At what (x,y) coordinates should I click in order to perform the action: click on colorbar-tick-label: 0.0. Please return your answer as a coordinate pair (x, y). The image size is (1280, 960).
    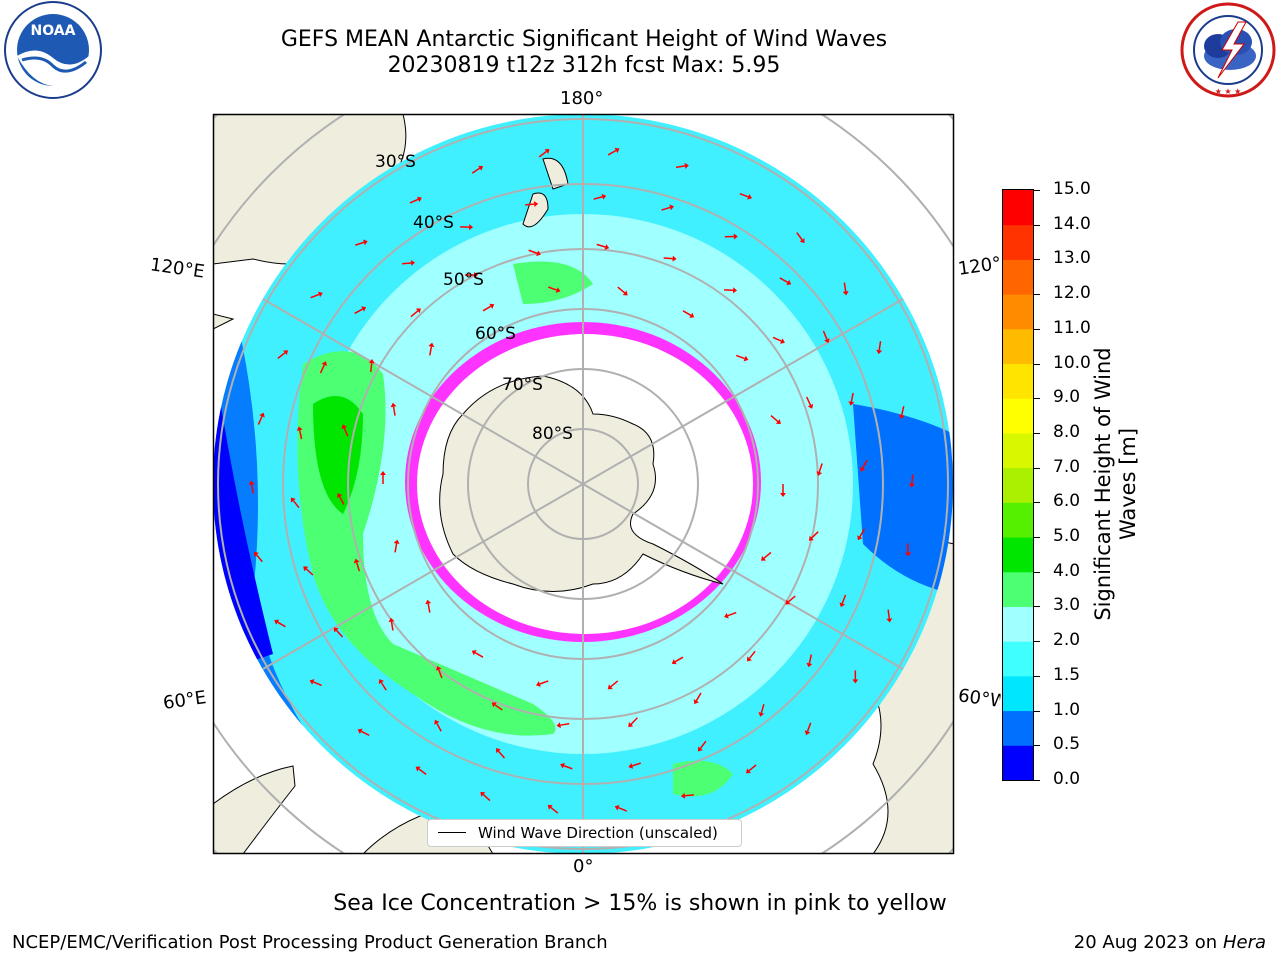
    Looking at the image, I should click on (1067, 779).